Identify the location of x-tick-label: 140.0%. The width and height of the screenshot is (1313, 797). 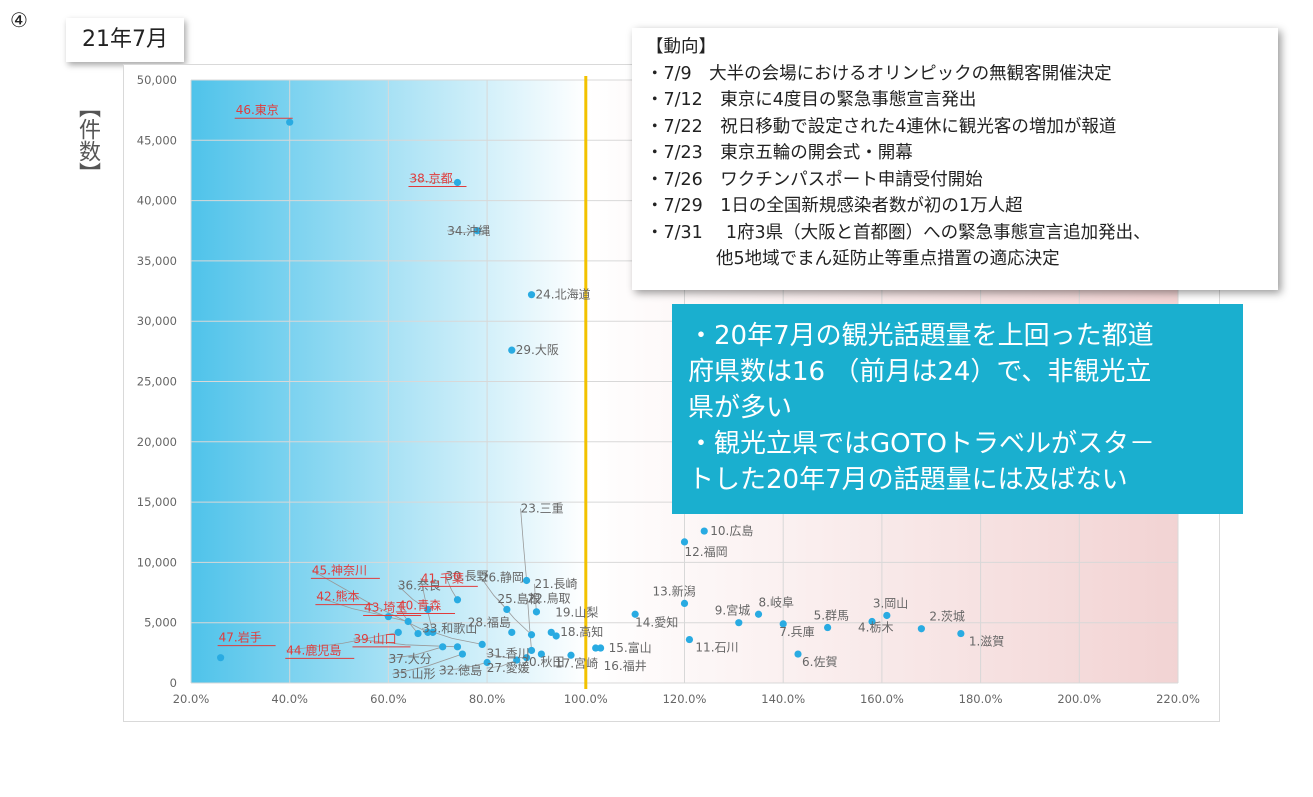
(783, 699).